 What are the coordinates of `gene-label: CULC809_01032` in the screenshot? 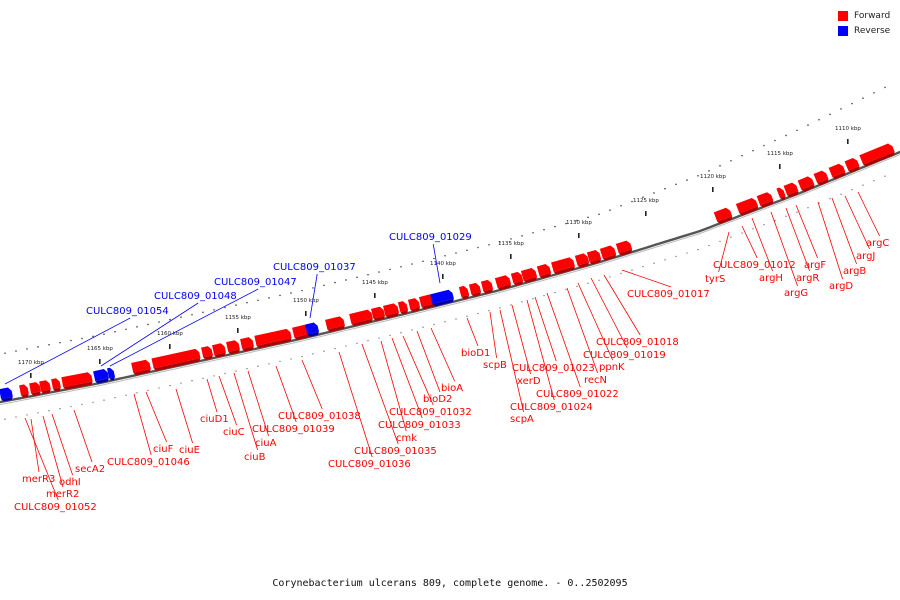 It's located at (430, 412).